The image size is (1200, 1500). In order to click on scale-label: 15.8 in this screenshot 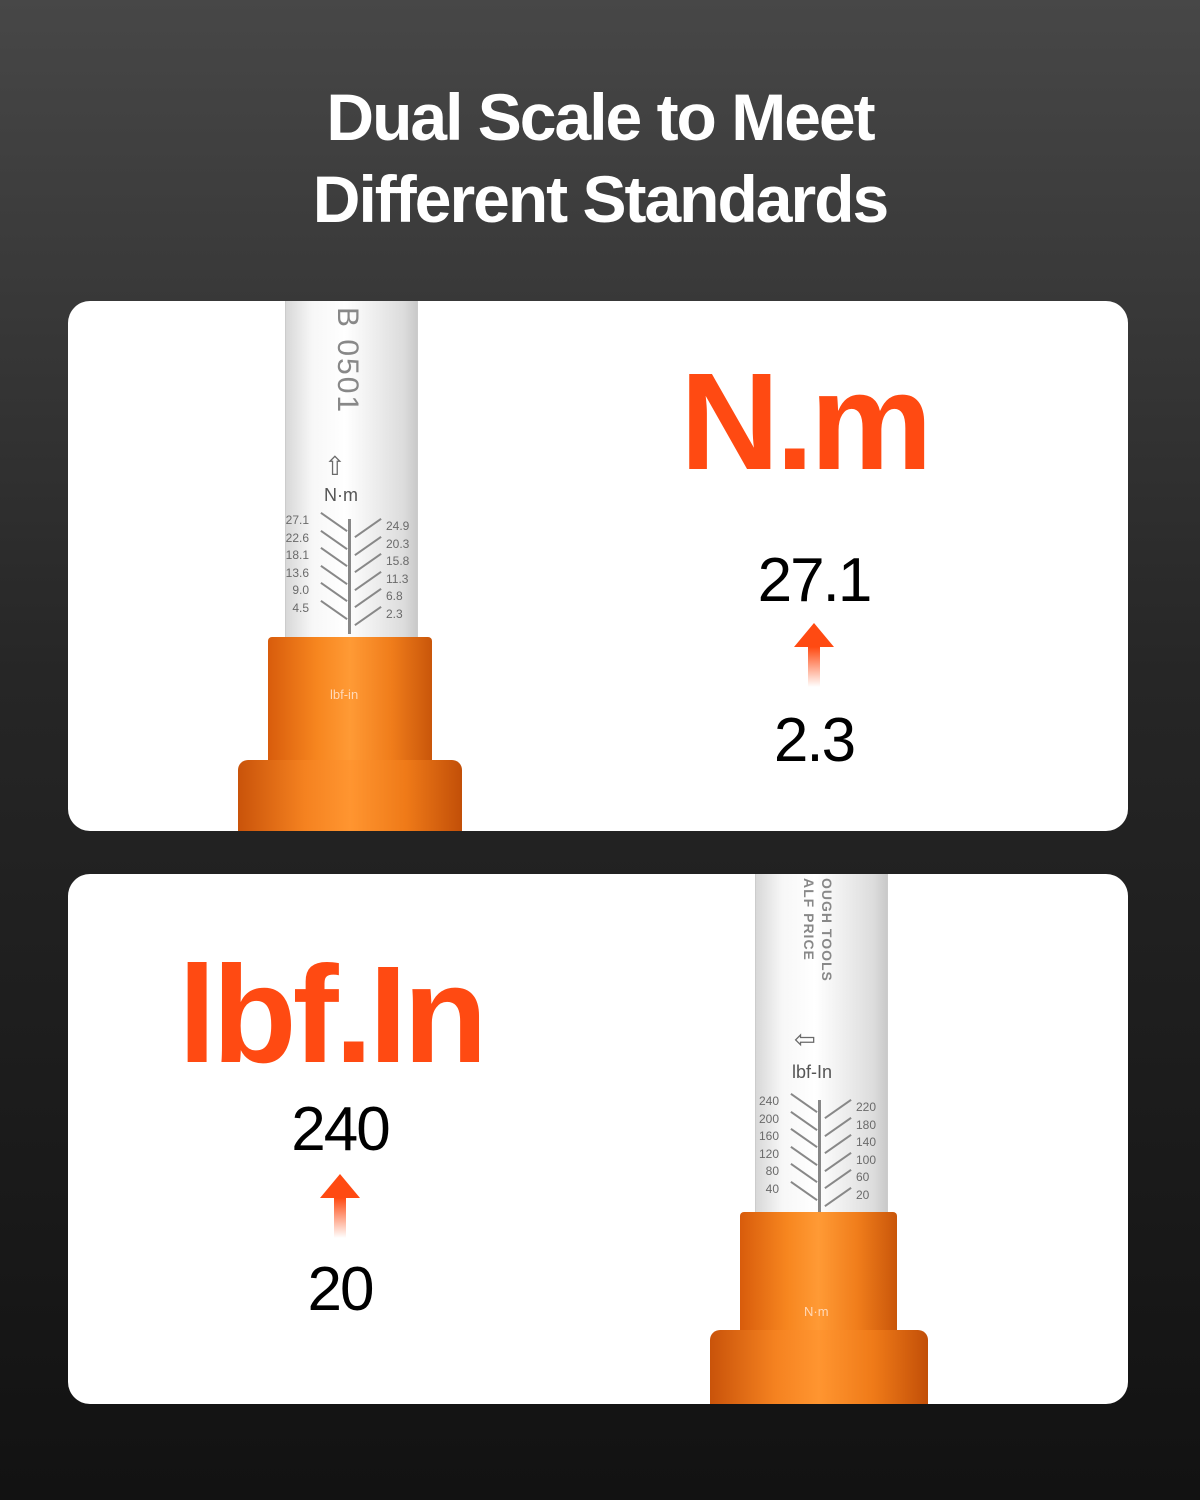, I will do `click(398, 561)`.